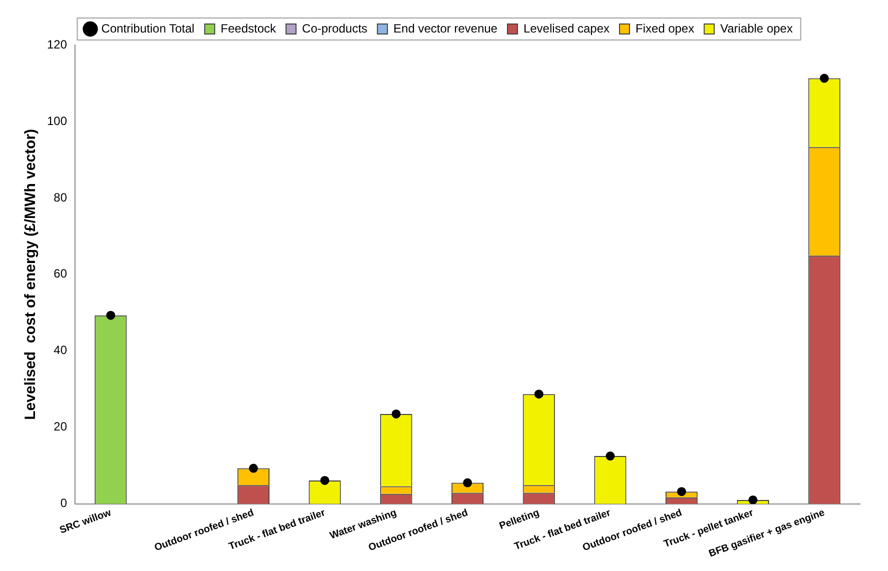  What do you see at coordinates (665, 28) in the screenshot?
I see `legend-label: Fixed opex` at bounding box center [665, 28].